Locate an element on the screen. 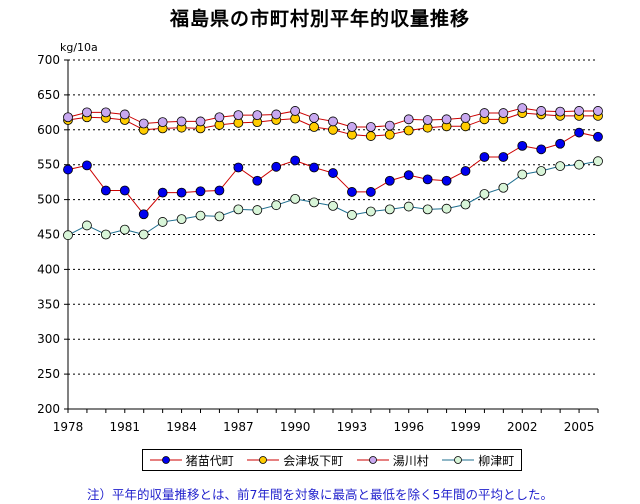  series-3-point-1997 is located at coordinates (427, 209).